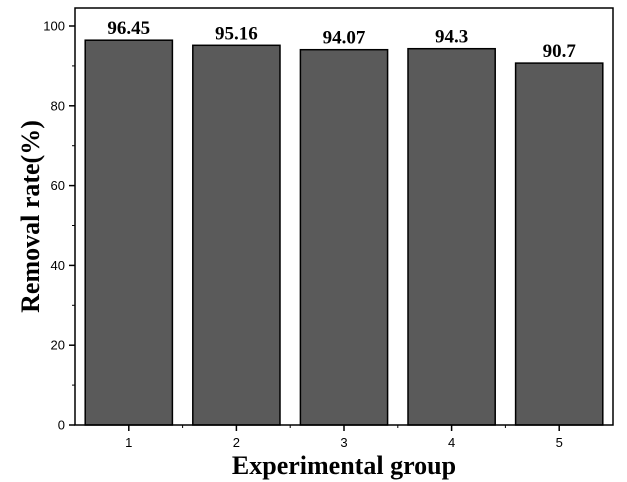 The width and height of the screenshot is (627, 482). What do you see at coordinates (54, 26) in the screenshot?
I see `y-tick-label-100: 100` at bounding box center [54, 26].